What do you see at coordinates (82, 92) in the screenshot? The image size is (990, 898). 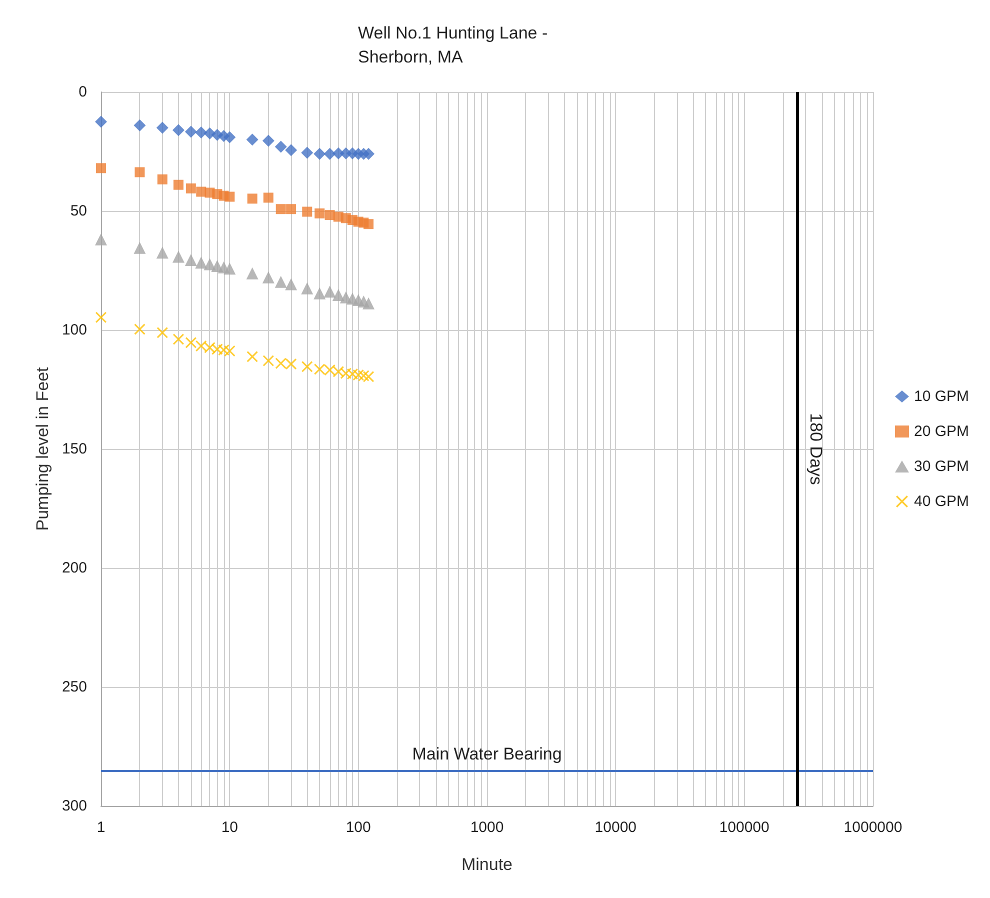 I see `y-tick-label: 0` at bounding box center [82, 92].